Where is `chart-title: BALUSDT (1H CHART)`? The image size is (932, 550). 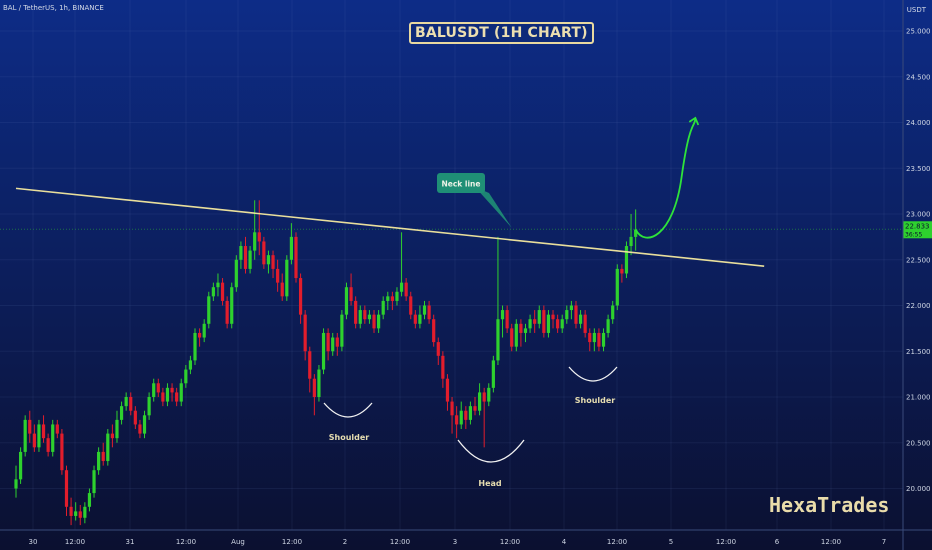
chart-title: BALUSDT (1H CHART) is located at coordinates (501, 33).